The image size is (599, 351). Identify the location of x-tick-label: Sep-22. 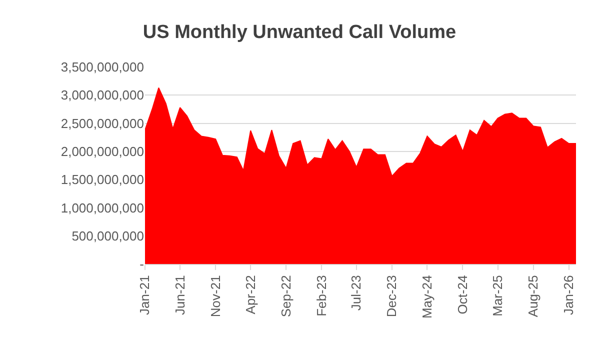
(286, 296).